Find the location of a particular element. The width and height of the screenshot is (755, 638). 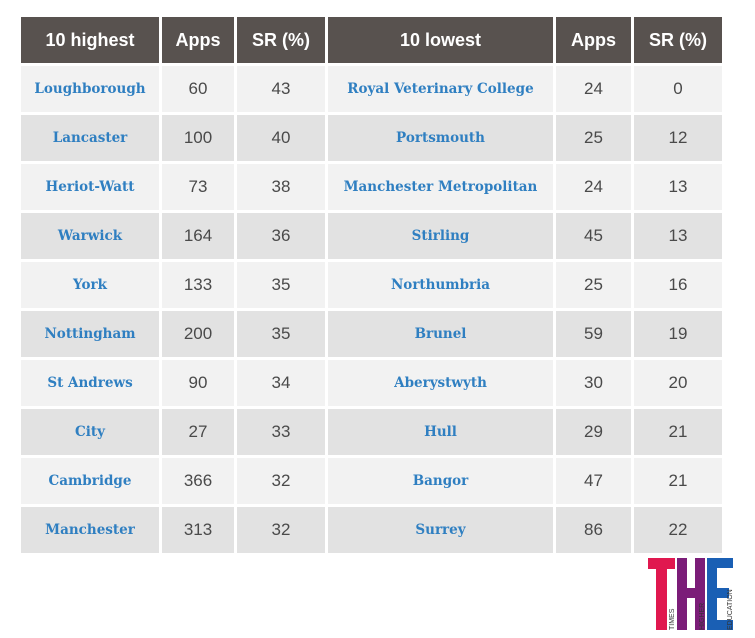

high-sr-cell: 34 is located at coordinates (281, 383).